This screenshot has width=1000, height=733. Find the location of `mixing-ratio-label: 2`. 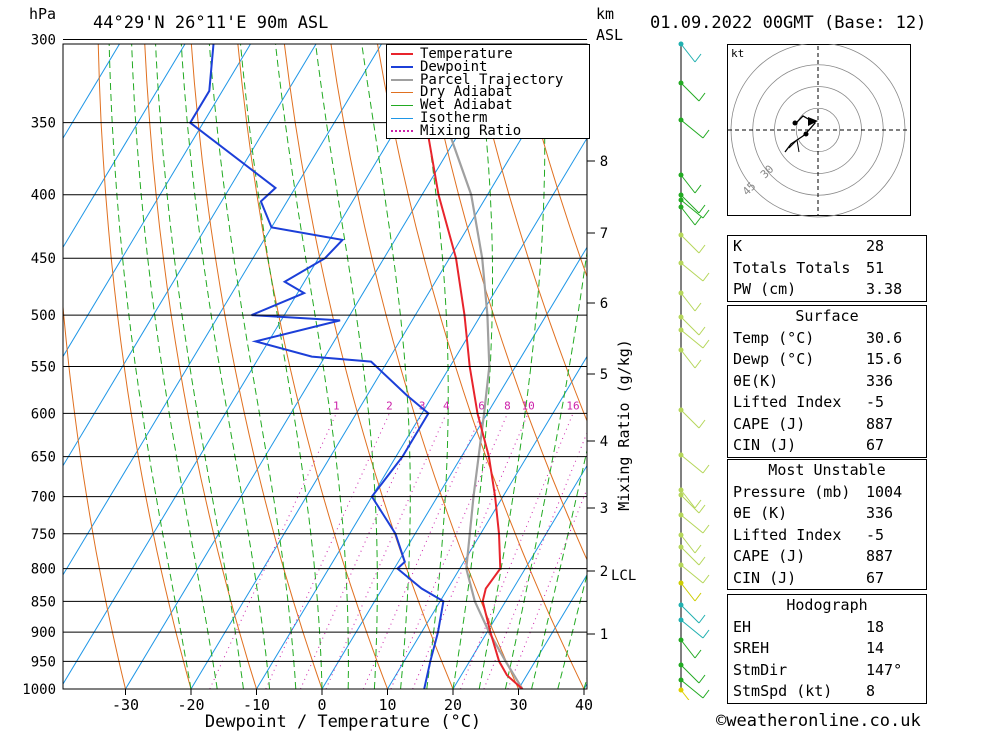

mixing-ratio-label: 2 is located at coordinates (389, 405).